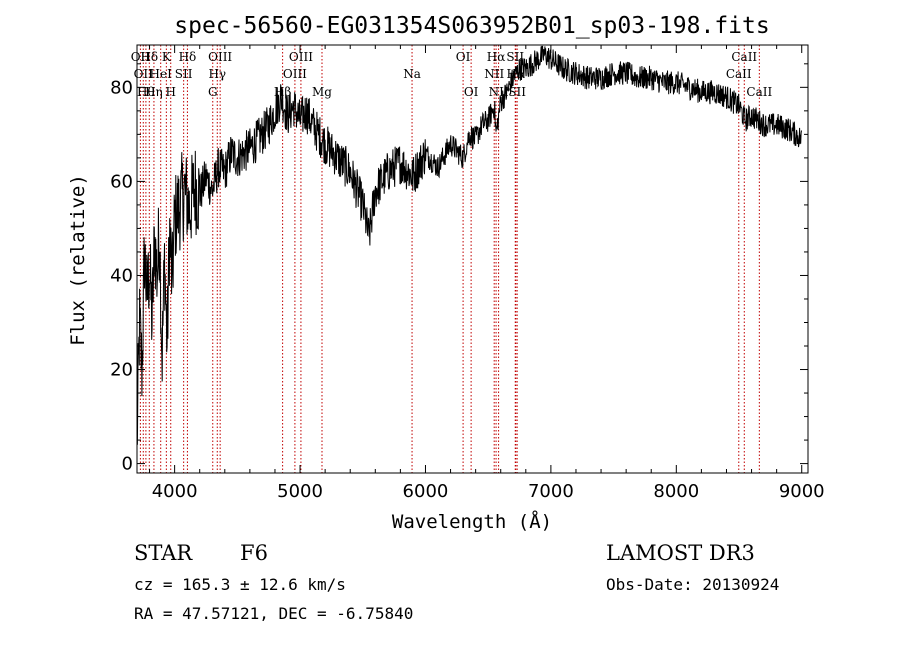 The width and height of the screenshot is (900, 649). Describe the element at coordinates (121, 181) in the screenshot. I see `y-tick-label: 60` at that location.